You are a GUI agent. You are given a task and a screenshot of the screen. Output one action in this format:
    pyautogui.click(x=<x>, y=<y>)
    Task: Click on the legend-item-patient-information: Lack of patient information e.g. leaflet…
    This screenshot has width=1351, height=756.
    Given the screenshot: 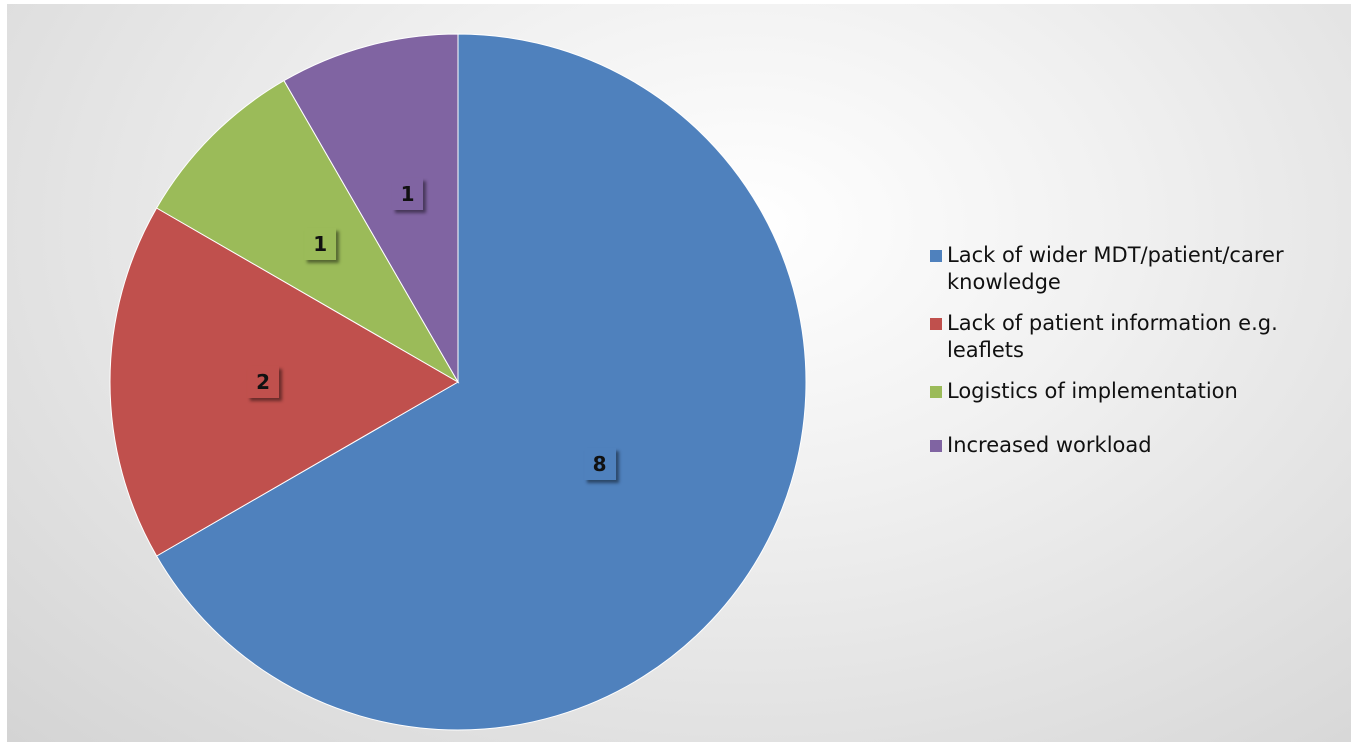 What is the action you would take?
    pyautogui.click(x=1140, y=337)
    